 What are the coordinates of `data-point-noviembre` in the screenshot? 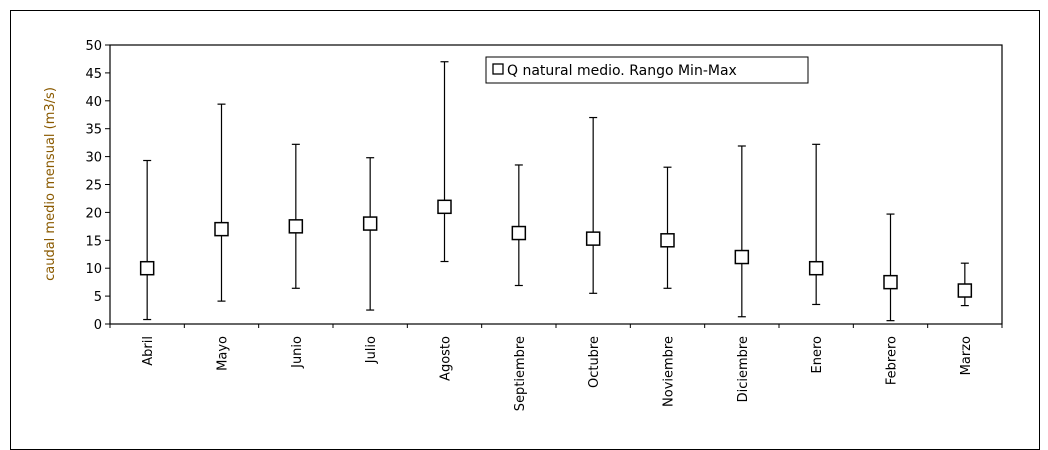 It's located at (667, 227).